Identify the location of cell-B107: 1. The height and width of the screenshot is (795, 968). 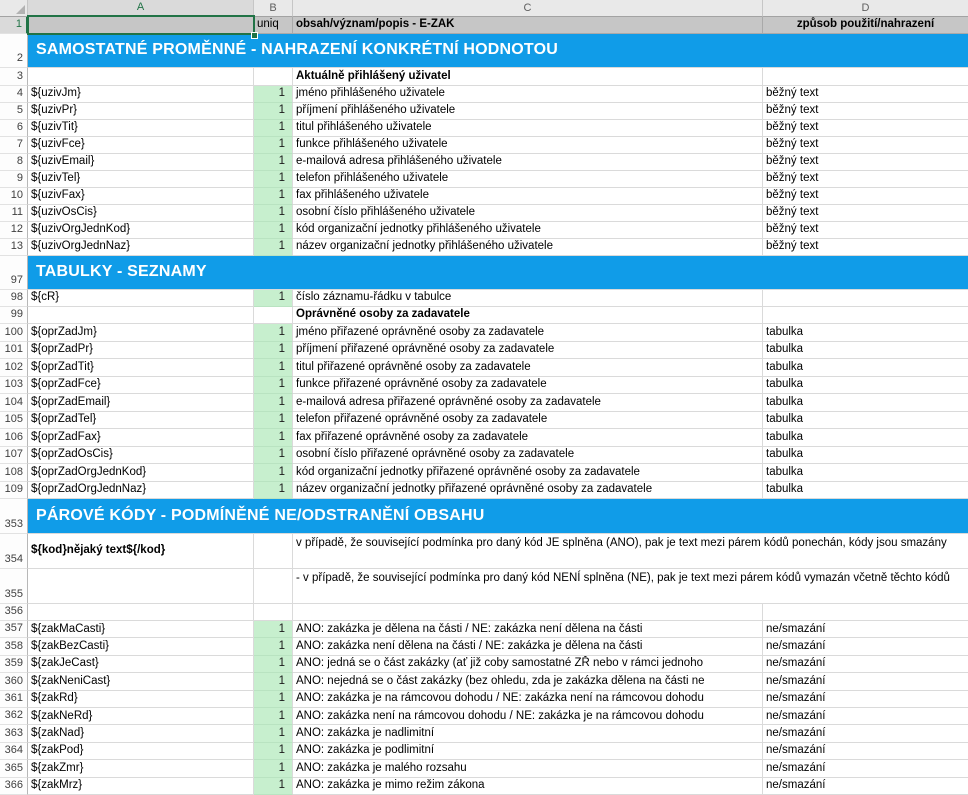
(273, 455).